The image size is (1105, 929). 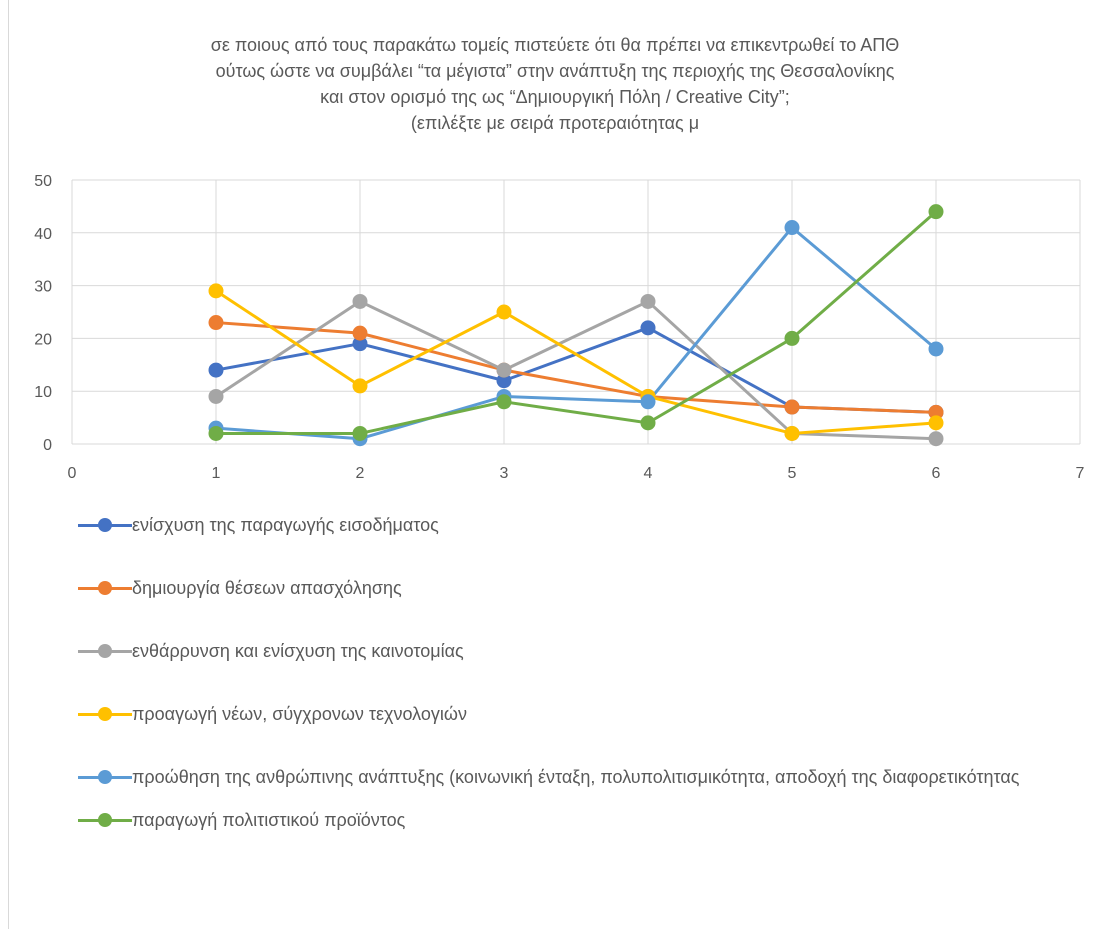 What do you see at coordinates (792, 473) in the screenshot?
I see `x-tick-label: 5` at bounding box center [792, 473].